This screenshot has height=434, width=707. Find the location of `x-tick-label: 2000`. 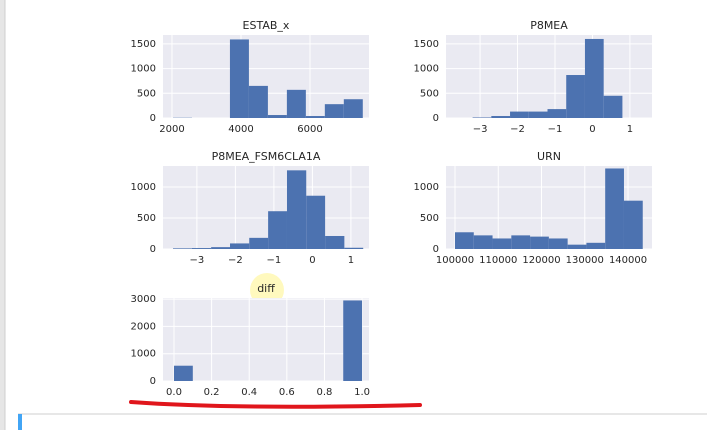

x-tick-label: 2000 is located at coordinates (171, 129).